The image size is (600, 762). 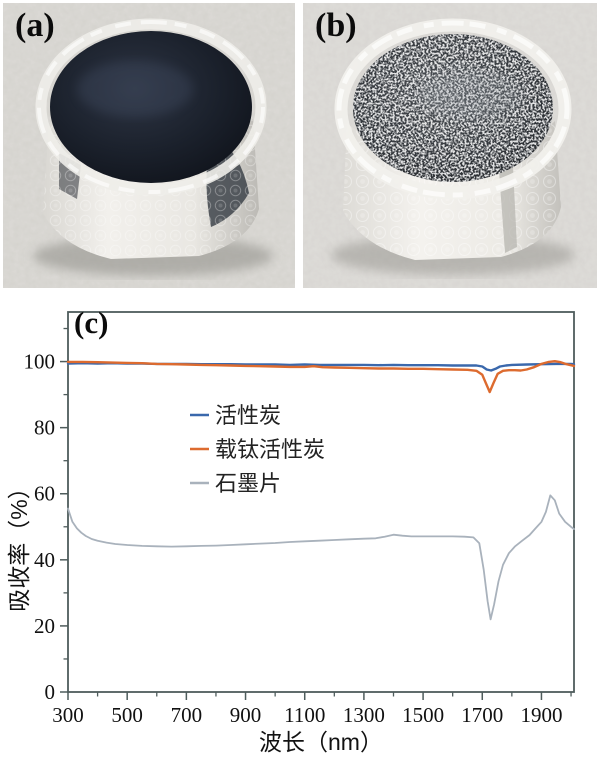 What do you see at coordinates (246, 715) in the screenshot?
I see `x-tick-label: 900` at bounding box center [246, 715].